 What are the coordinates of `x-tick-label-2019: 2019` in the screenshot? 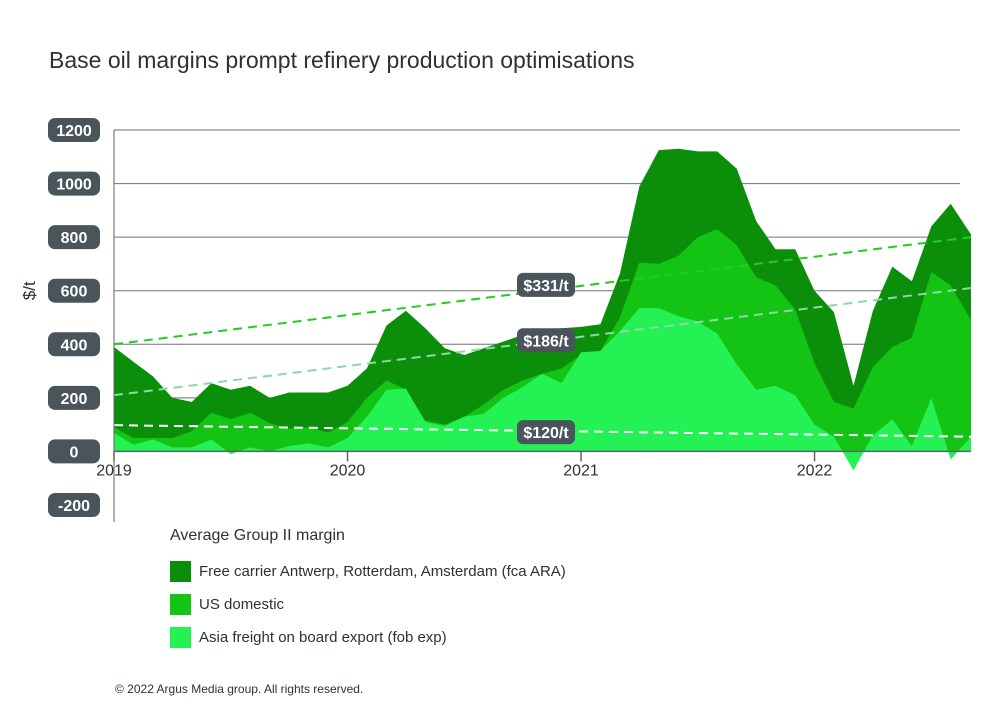 It's located at (114, 470).